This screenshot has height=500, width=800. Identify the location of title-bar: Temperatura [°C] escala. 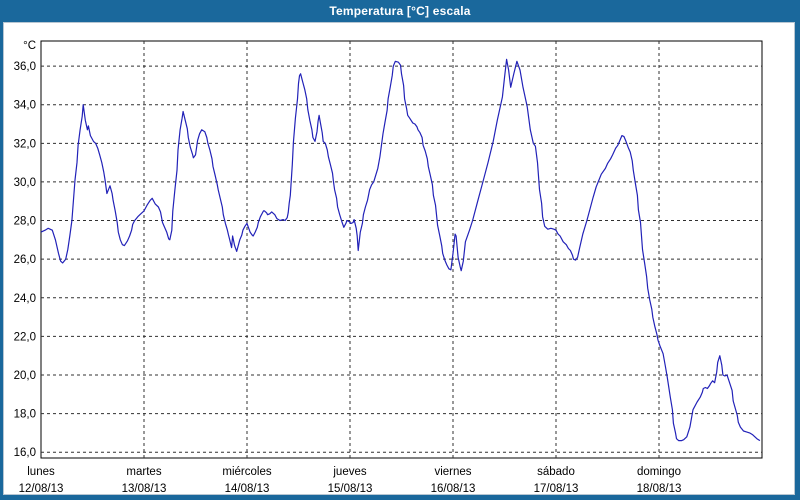
(400, 11).